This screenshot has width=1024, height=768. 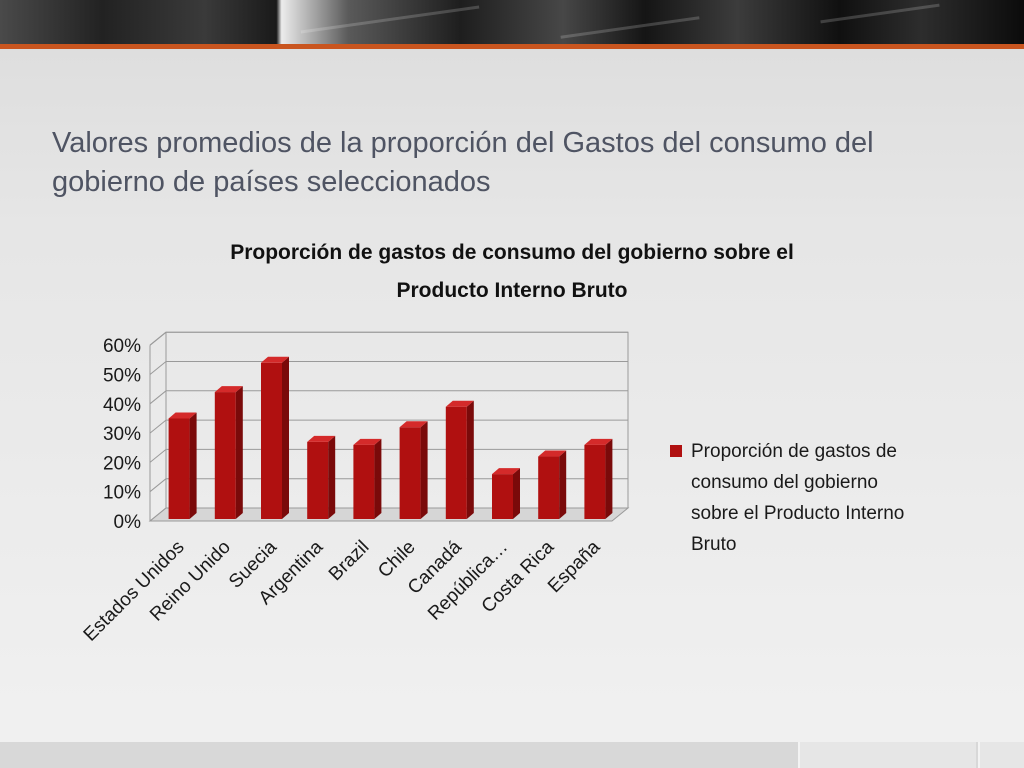 What do you see at coordinates (784, 482) in the screenshot?
I see `legend-label-line: consumo del gobierno` at bounding box center [784, 482].